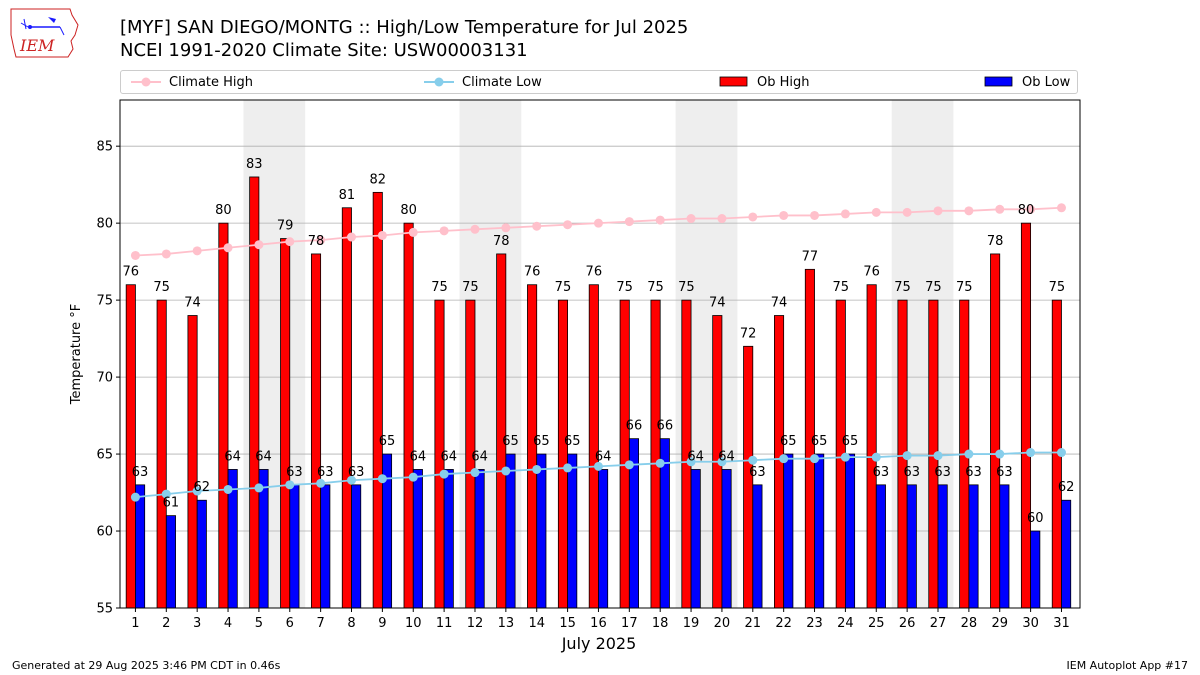 The height and width of the screenshot is (675, 1200). Describe the element at coordinates (104, 147) in the screenshot. I see `y-tick-label: 85` at that location.